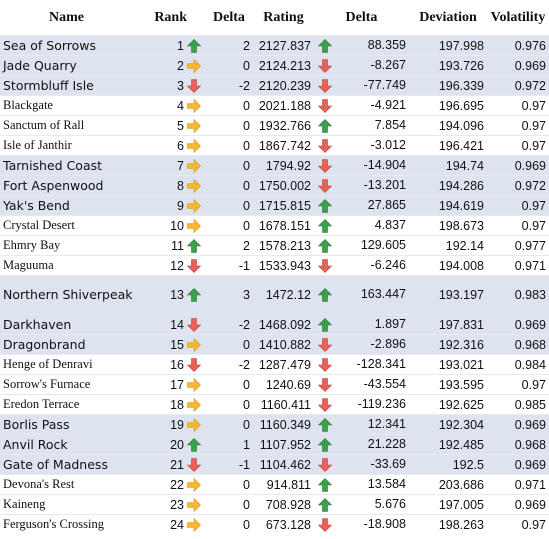 The height and width of the screenshot is (539, 549). What do you see at coordinates (66, 45) in the screenshot?
I see `cell-name: Sea of Sorrows` at bounding box center [66, 45].